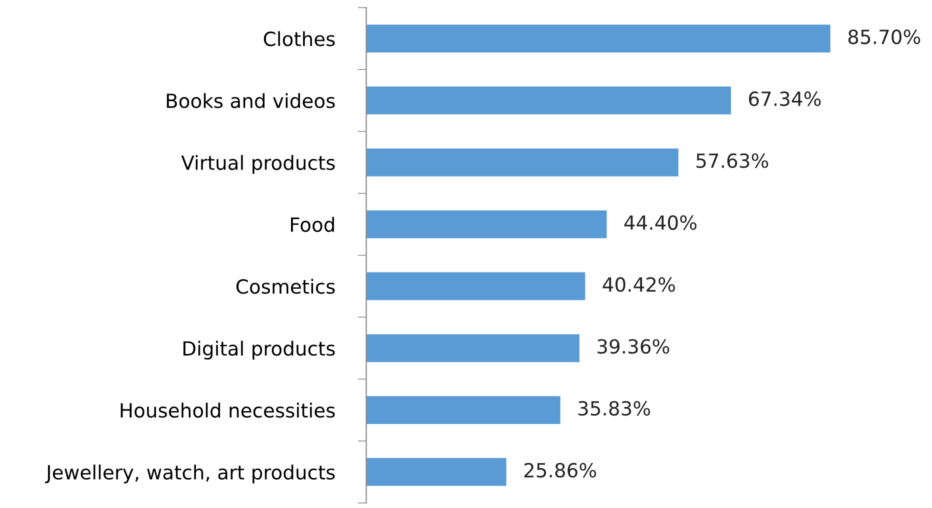 This screenshot has height=508, width=932. What do you see at coordinates (299, 38) in the screenshot?
I see `y-tick-label: Clothes` at bounding box center [299, 38].